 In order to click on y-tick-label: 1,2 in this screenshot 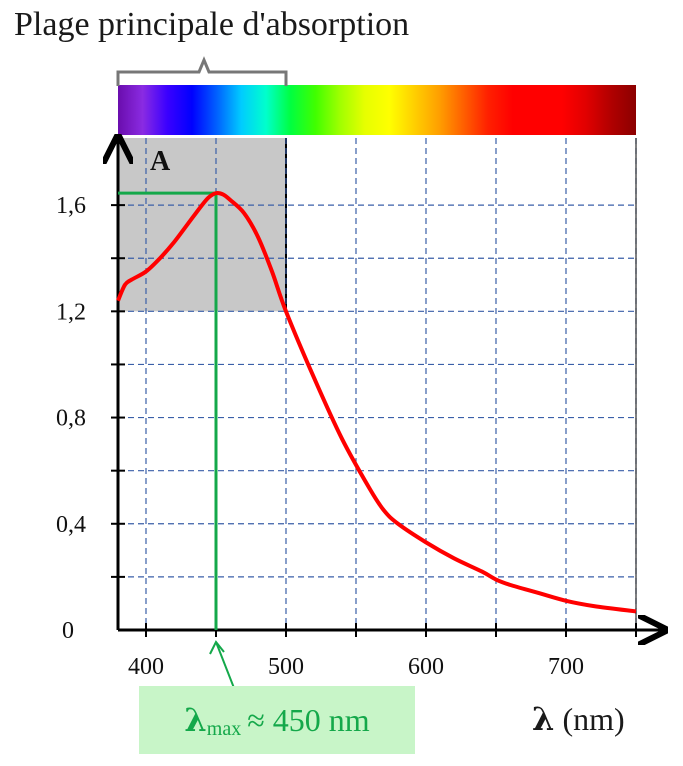, I will do `click(71, 312)`.